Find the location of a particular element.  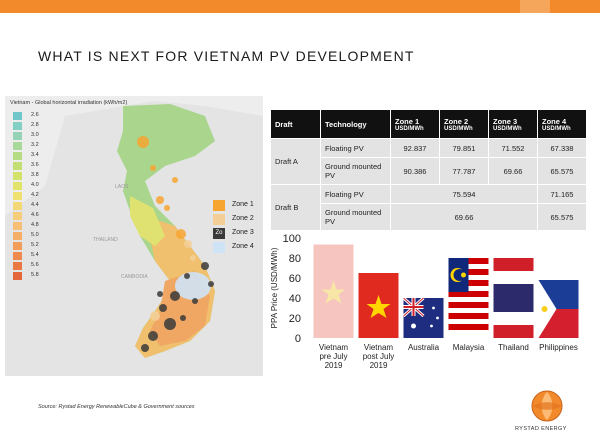

legend-value: 4.0 is located at coordinates (35, 185).